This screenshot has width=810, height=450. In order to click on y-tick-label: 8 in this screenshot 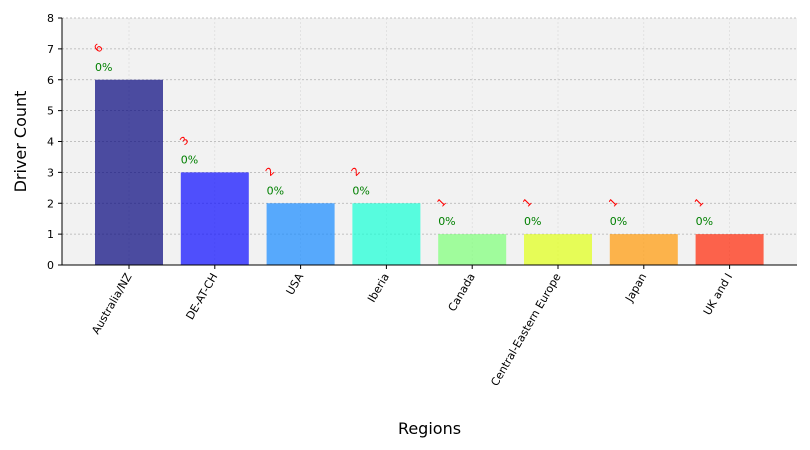, I will do `click(50, 18)`.